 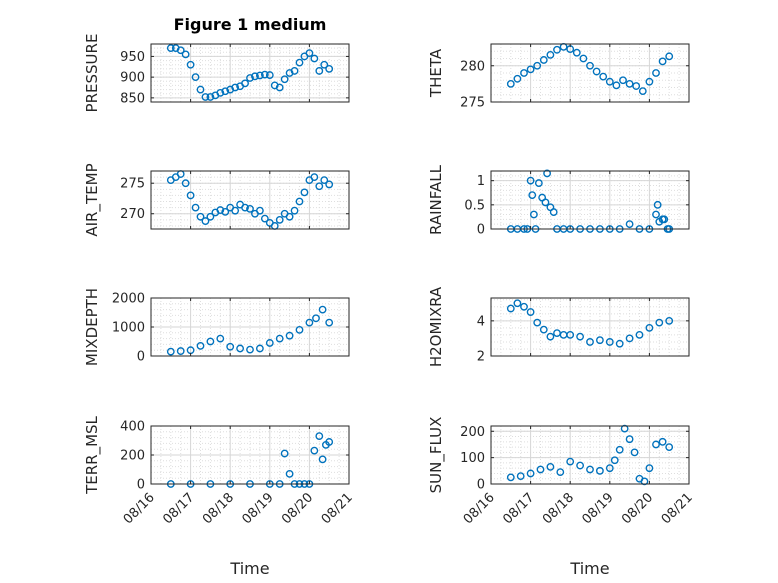 What do you see at coordinates (518, 508) in the screenshot?
I see `x-tick-label: 08/17` at bounding box center [518, 508].